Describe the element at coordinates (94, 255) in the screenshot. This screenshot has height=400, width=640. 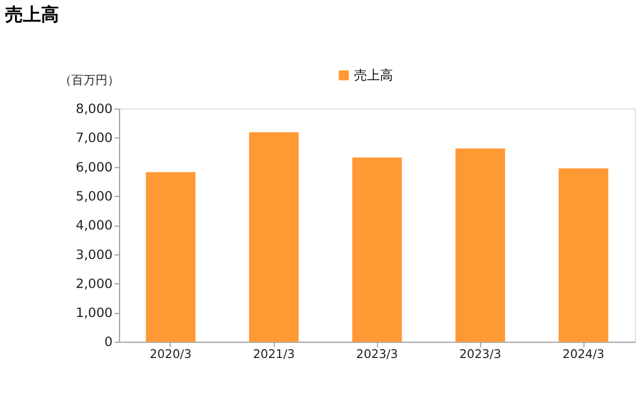
I see `y-tick-label: 3,000` at that location.